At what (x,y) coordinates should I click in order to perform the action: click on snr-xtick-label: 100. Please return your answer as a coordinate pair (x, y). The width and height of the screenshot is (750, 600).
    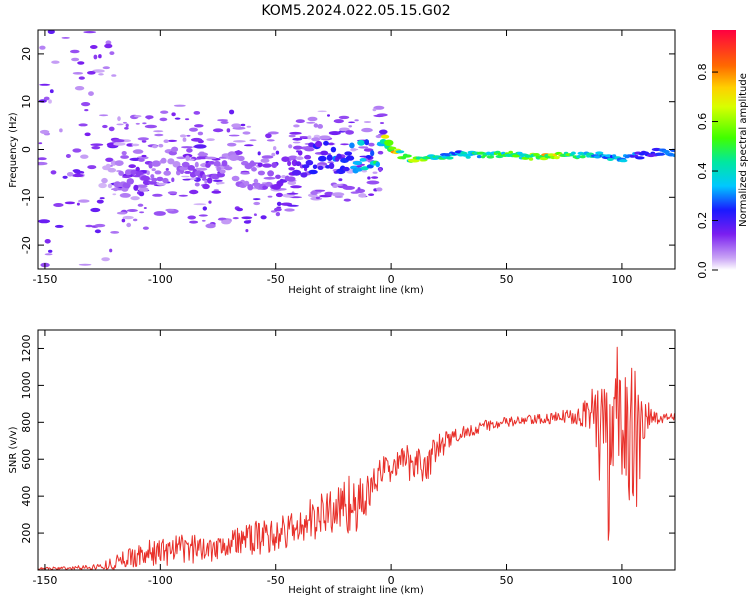
    Looking at the image, I should click on (621, 580).